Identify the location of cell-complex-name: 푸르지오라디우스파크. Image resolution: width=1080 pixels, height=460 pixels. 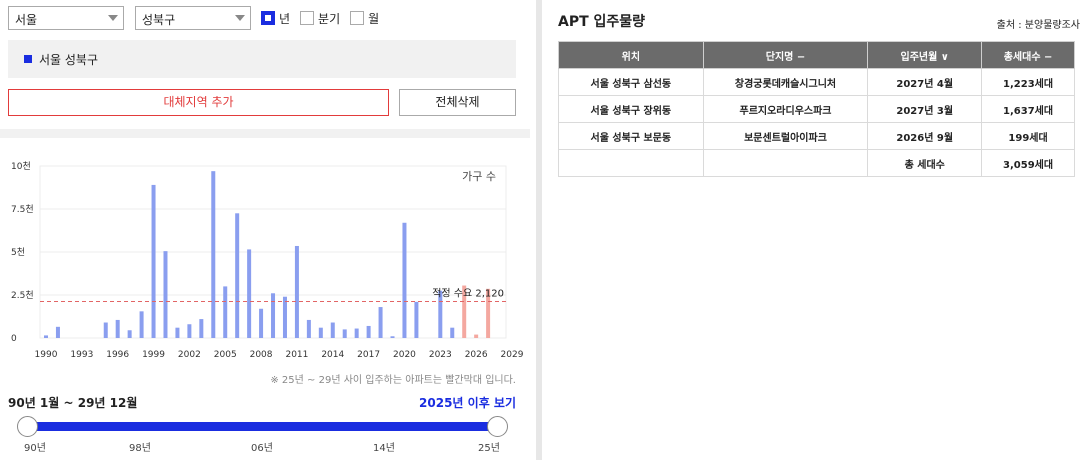
(785, 109).